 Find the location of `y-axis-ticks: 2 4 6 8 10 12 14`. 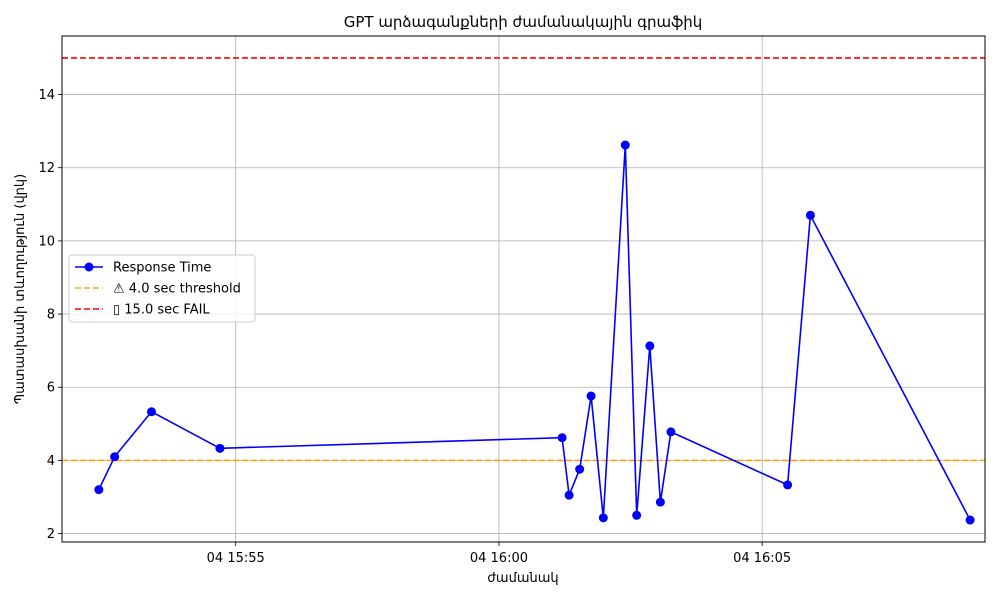

y-axis-ticks: 2 4 6 8 10 12 14 is located at coordinates (50, 315).